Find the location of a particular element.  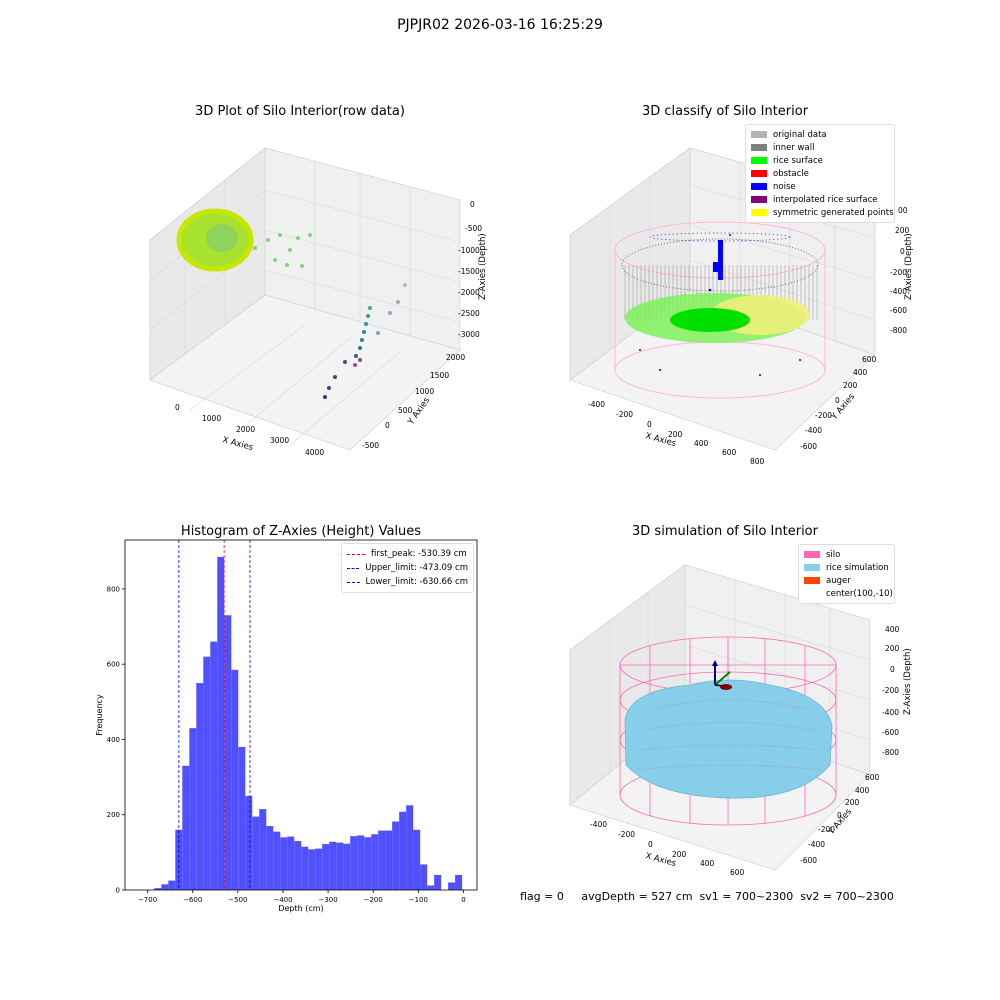

svg-text: 800 is located at coordinates (757, 461).